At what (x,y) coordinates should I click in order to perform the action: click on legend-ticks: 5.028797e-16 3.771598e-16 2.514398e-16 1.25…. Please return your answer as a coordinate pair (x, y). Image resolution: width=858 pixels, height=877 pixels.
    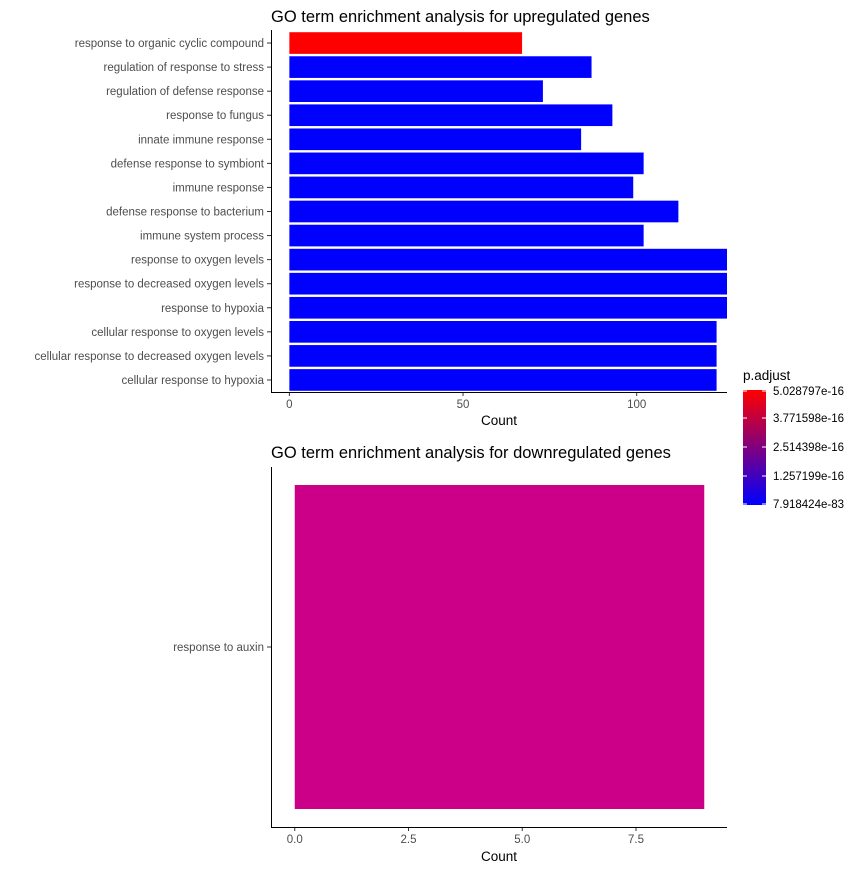
    Looking at the image, I should click on (793, 448).